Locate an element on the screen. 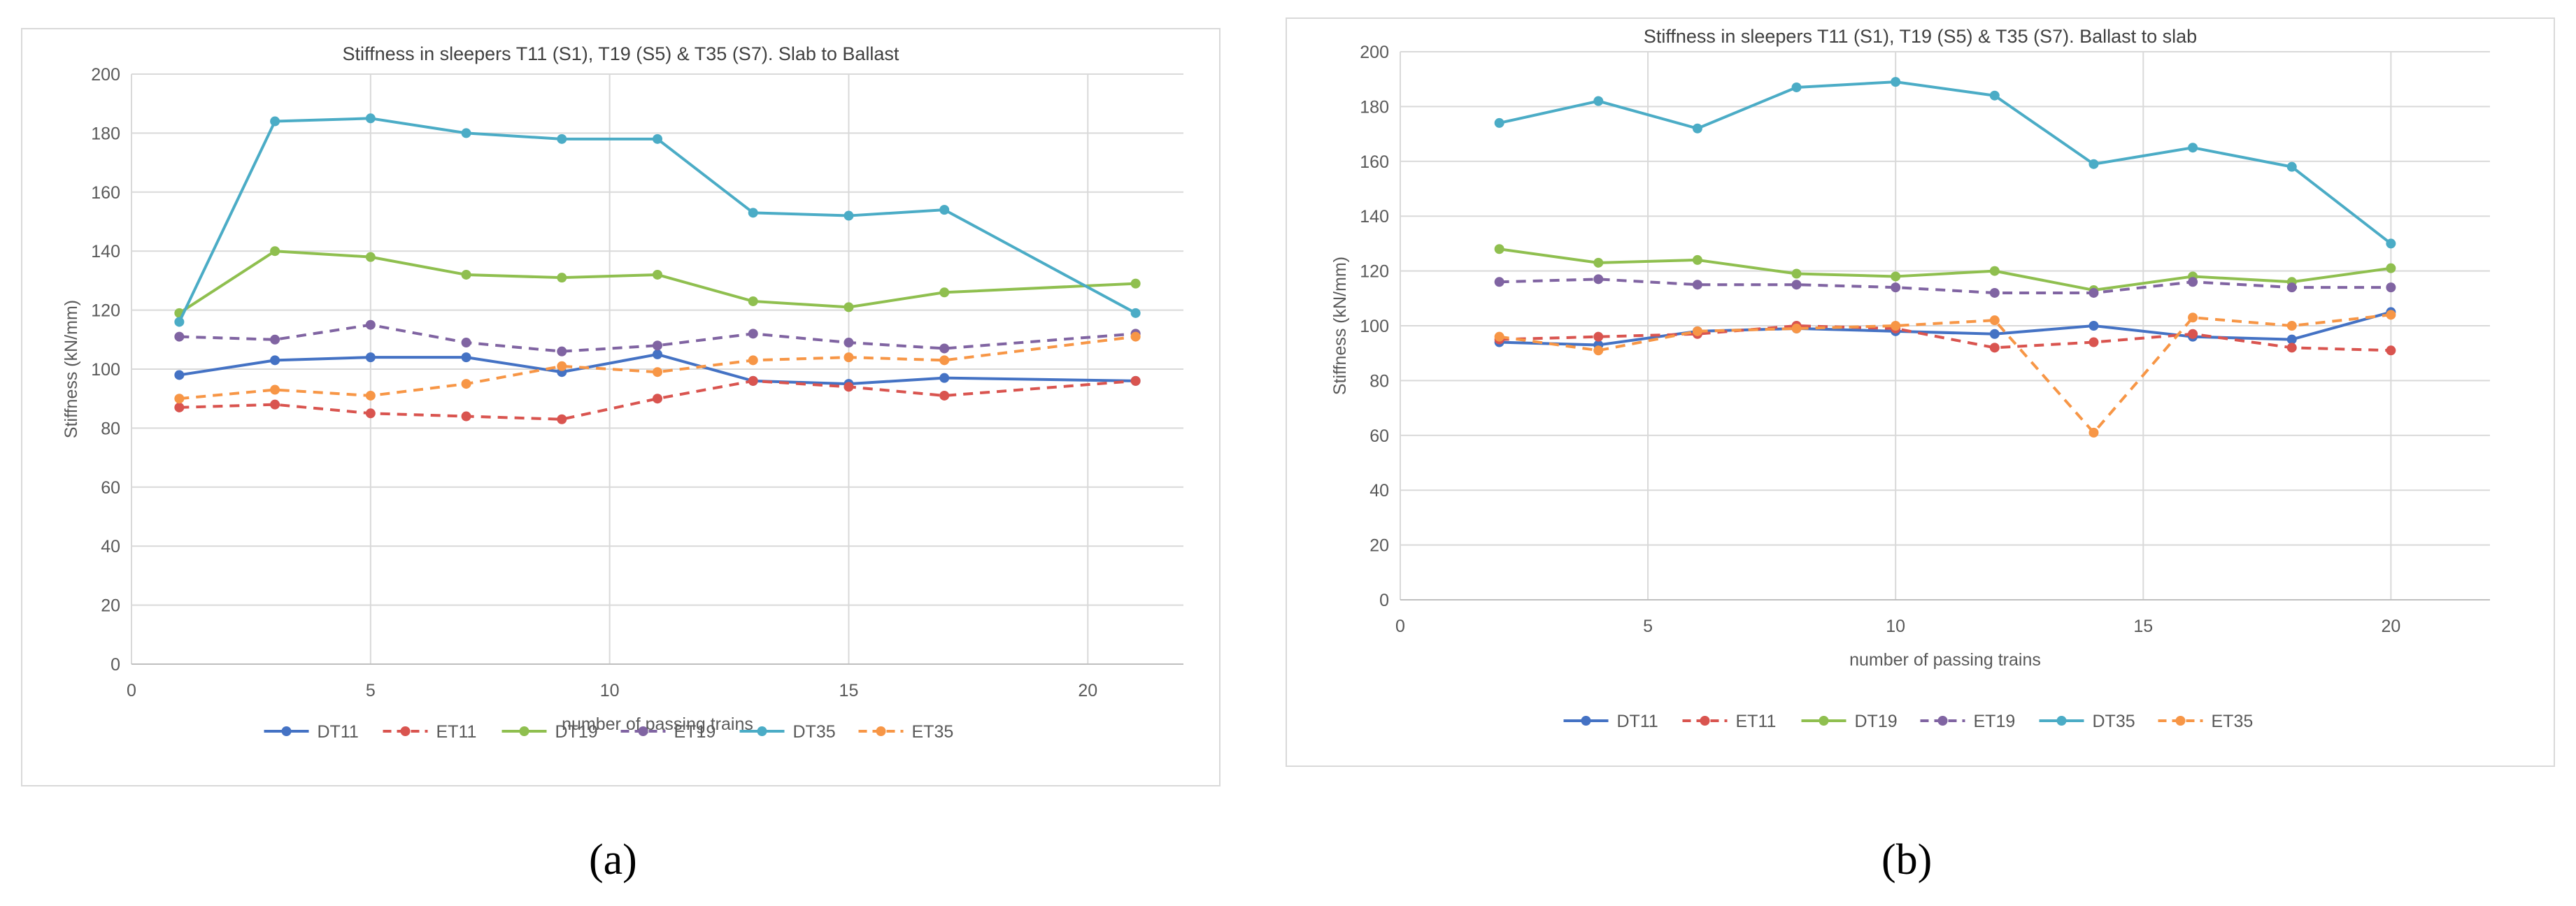  chart-a-ytick-label: 80 is located at coordinates (110, 428).